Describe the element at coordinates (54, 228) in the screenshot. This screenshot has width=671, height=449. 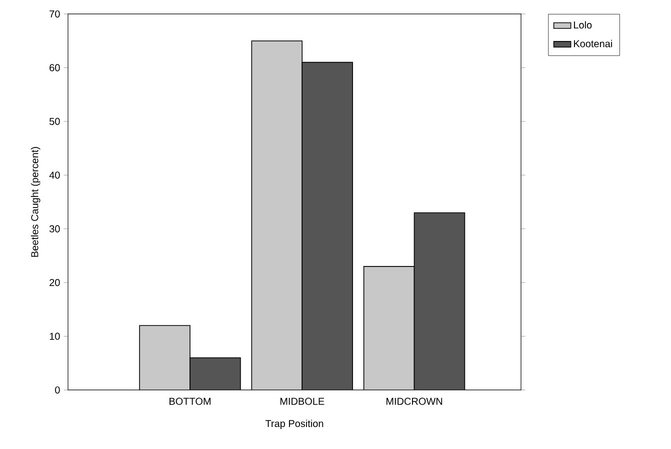
I see `y-tick-label: 30` at that location.